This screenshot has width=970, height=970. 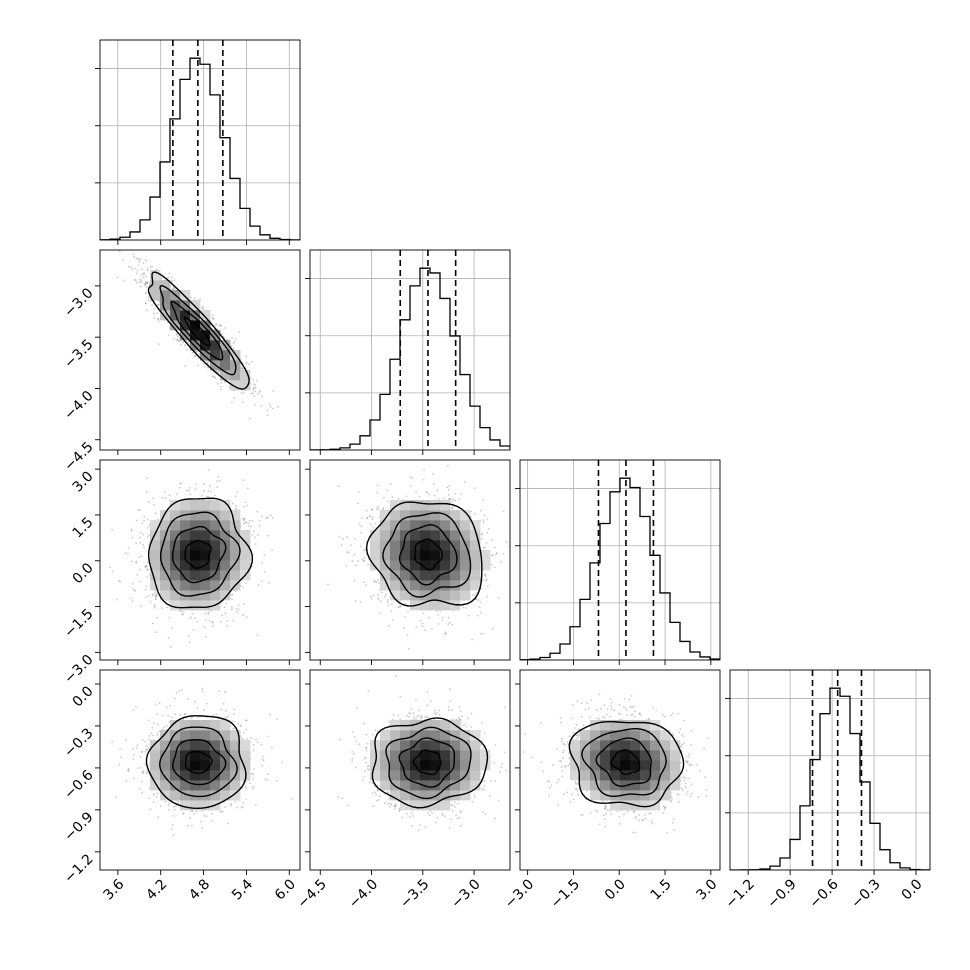 What do you see at coordinates (661, 889) in the screenshot?
I see `x-tick-label: 1.5` at bounding box center [661, 889].